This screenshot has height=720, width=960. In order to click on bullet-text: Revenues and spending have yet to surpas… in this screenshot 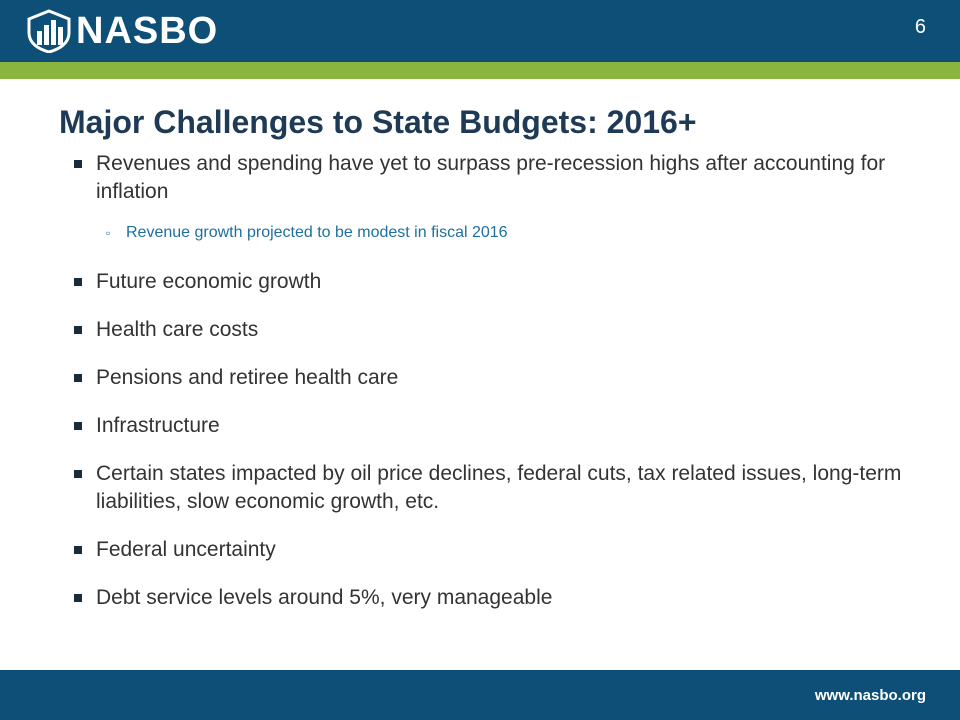, I will do `click(491, 177)`.